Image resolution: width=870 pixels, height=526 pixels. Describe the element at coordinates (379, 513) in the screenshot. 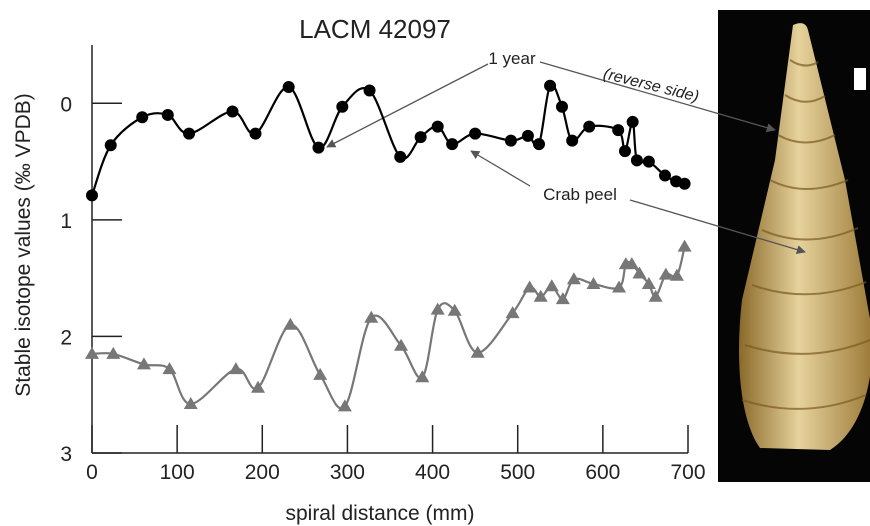

I see `x-axis-label: spiral distance (mm)` at that location.